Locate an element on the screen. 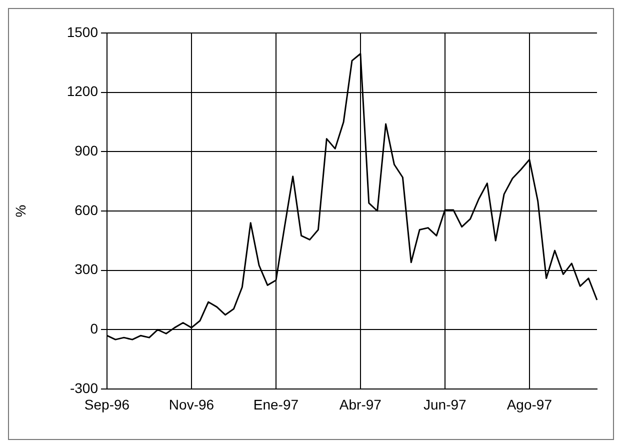 The width and height of the screenshot is (626, 444). y-axis-title: % is located at coordinates (20, 211).